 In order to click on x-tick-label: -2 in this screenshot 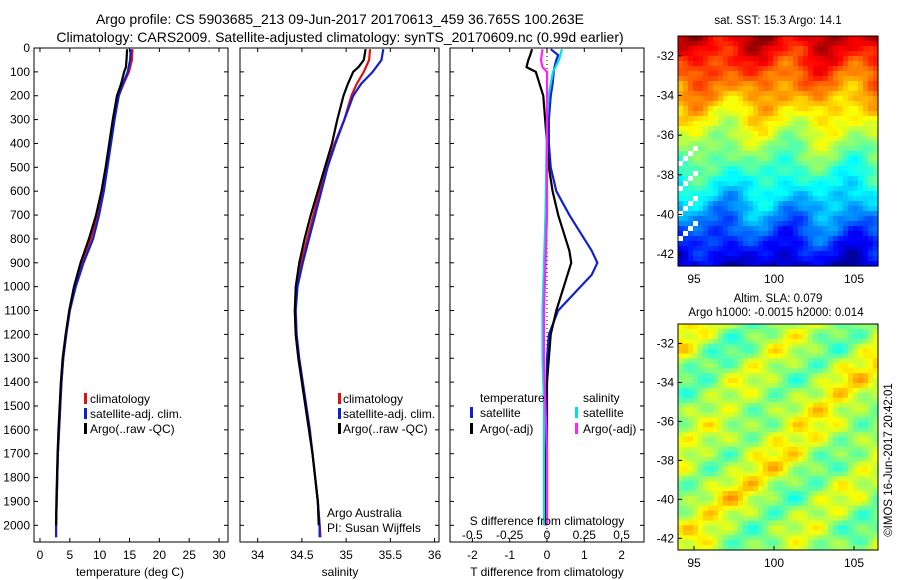, I will do `click(472, 555)`.